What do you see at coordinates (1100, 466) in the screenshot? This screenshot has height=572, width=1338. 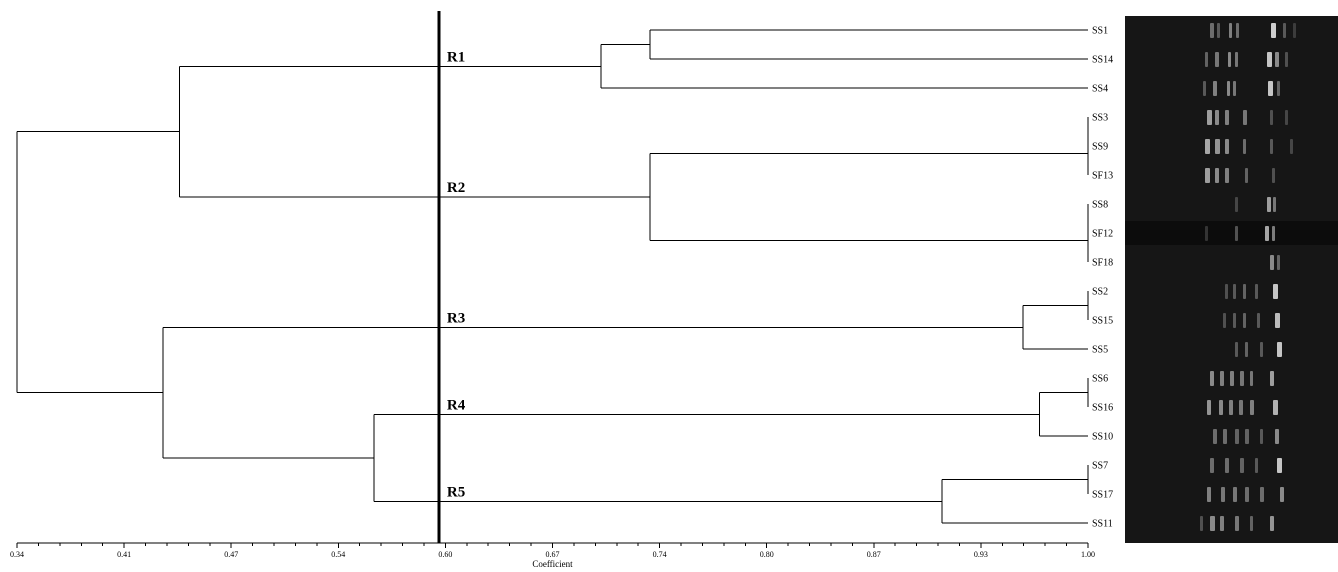 I see `leaf-label: SS7` at bounding box center [1100, 466].